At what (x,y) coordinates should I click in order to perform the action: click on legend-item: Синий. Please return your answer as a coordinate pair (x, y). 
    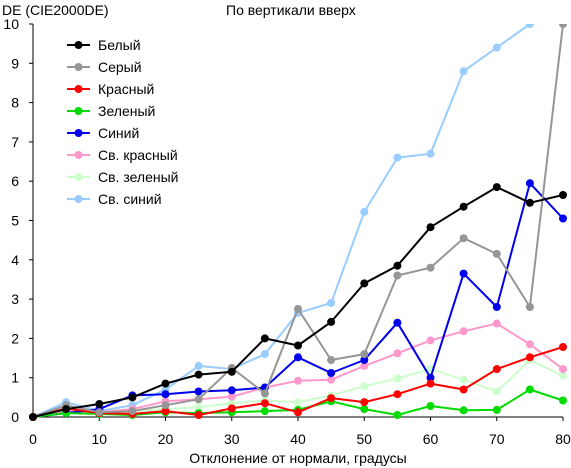
    Looking at the image, I should click on (103, 133).